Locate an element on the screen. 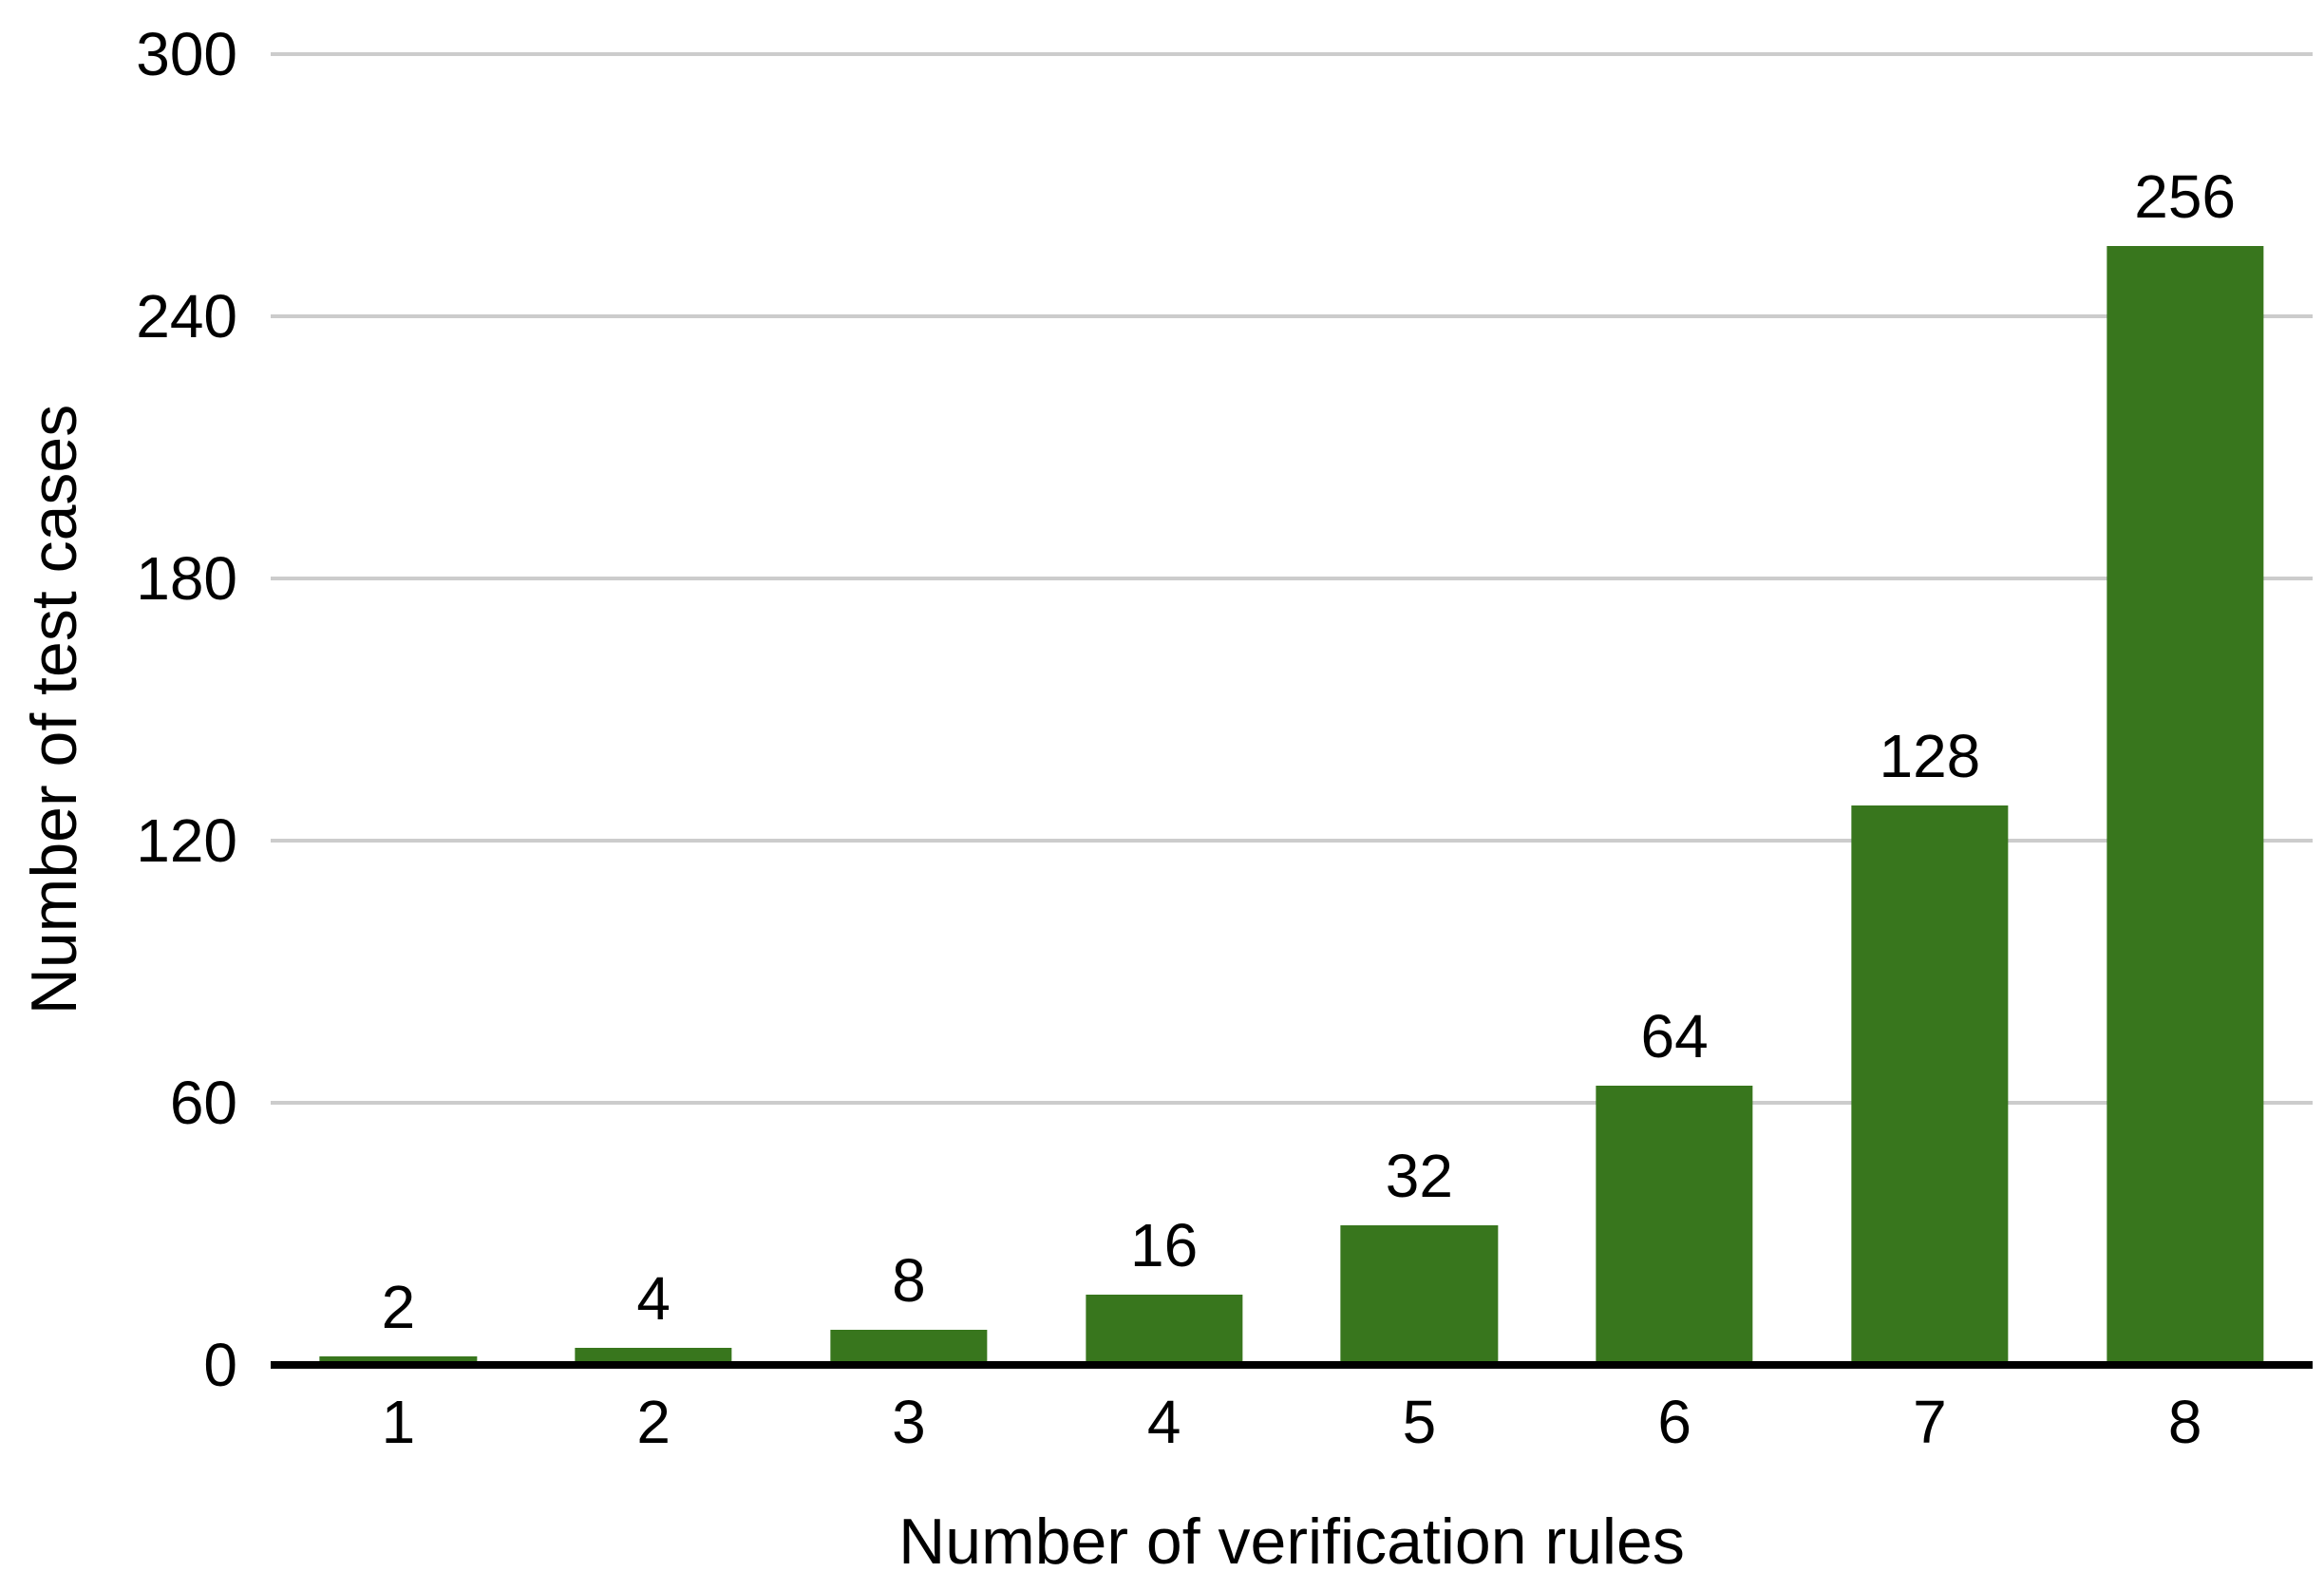 Image resolution: width=2324 pixels, height=1591 pixels. bar-value-label: 4 is located at coordinates (653, 1298).